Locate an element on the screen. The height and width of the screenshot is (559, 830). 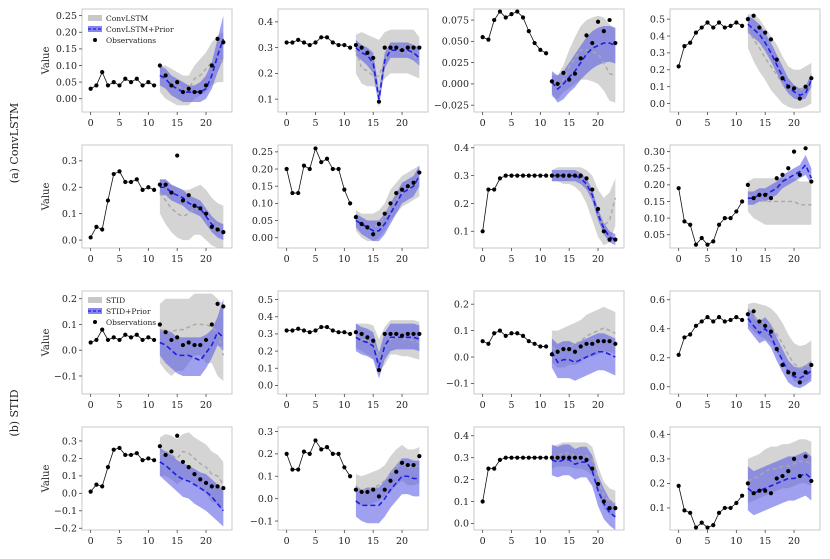
y-tick-label: 0.5 is located at coordinates (265, 300).